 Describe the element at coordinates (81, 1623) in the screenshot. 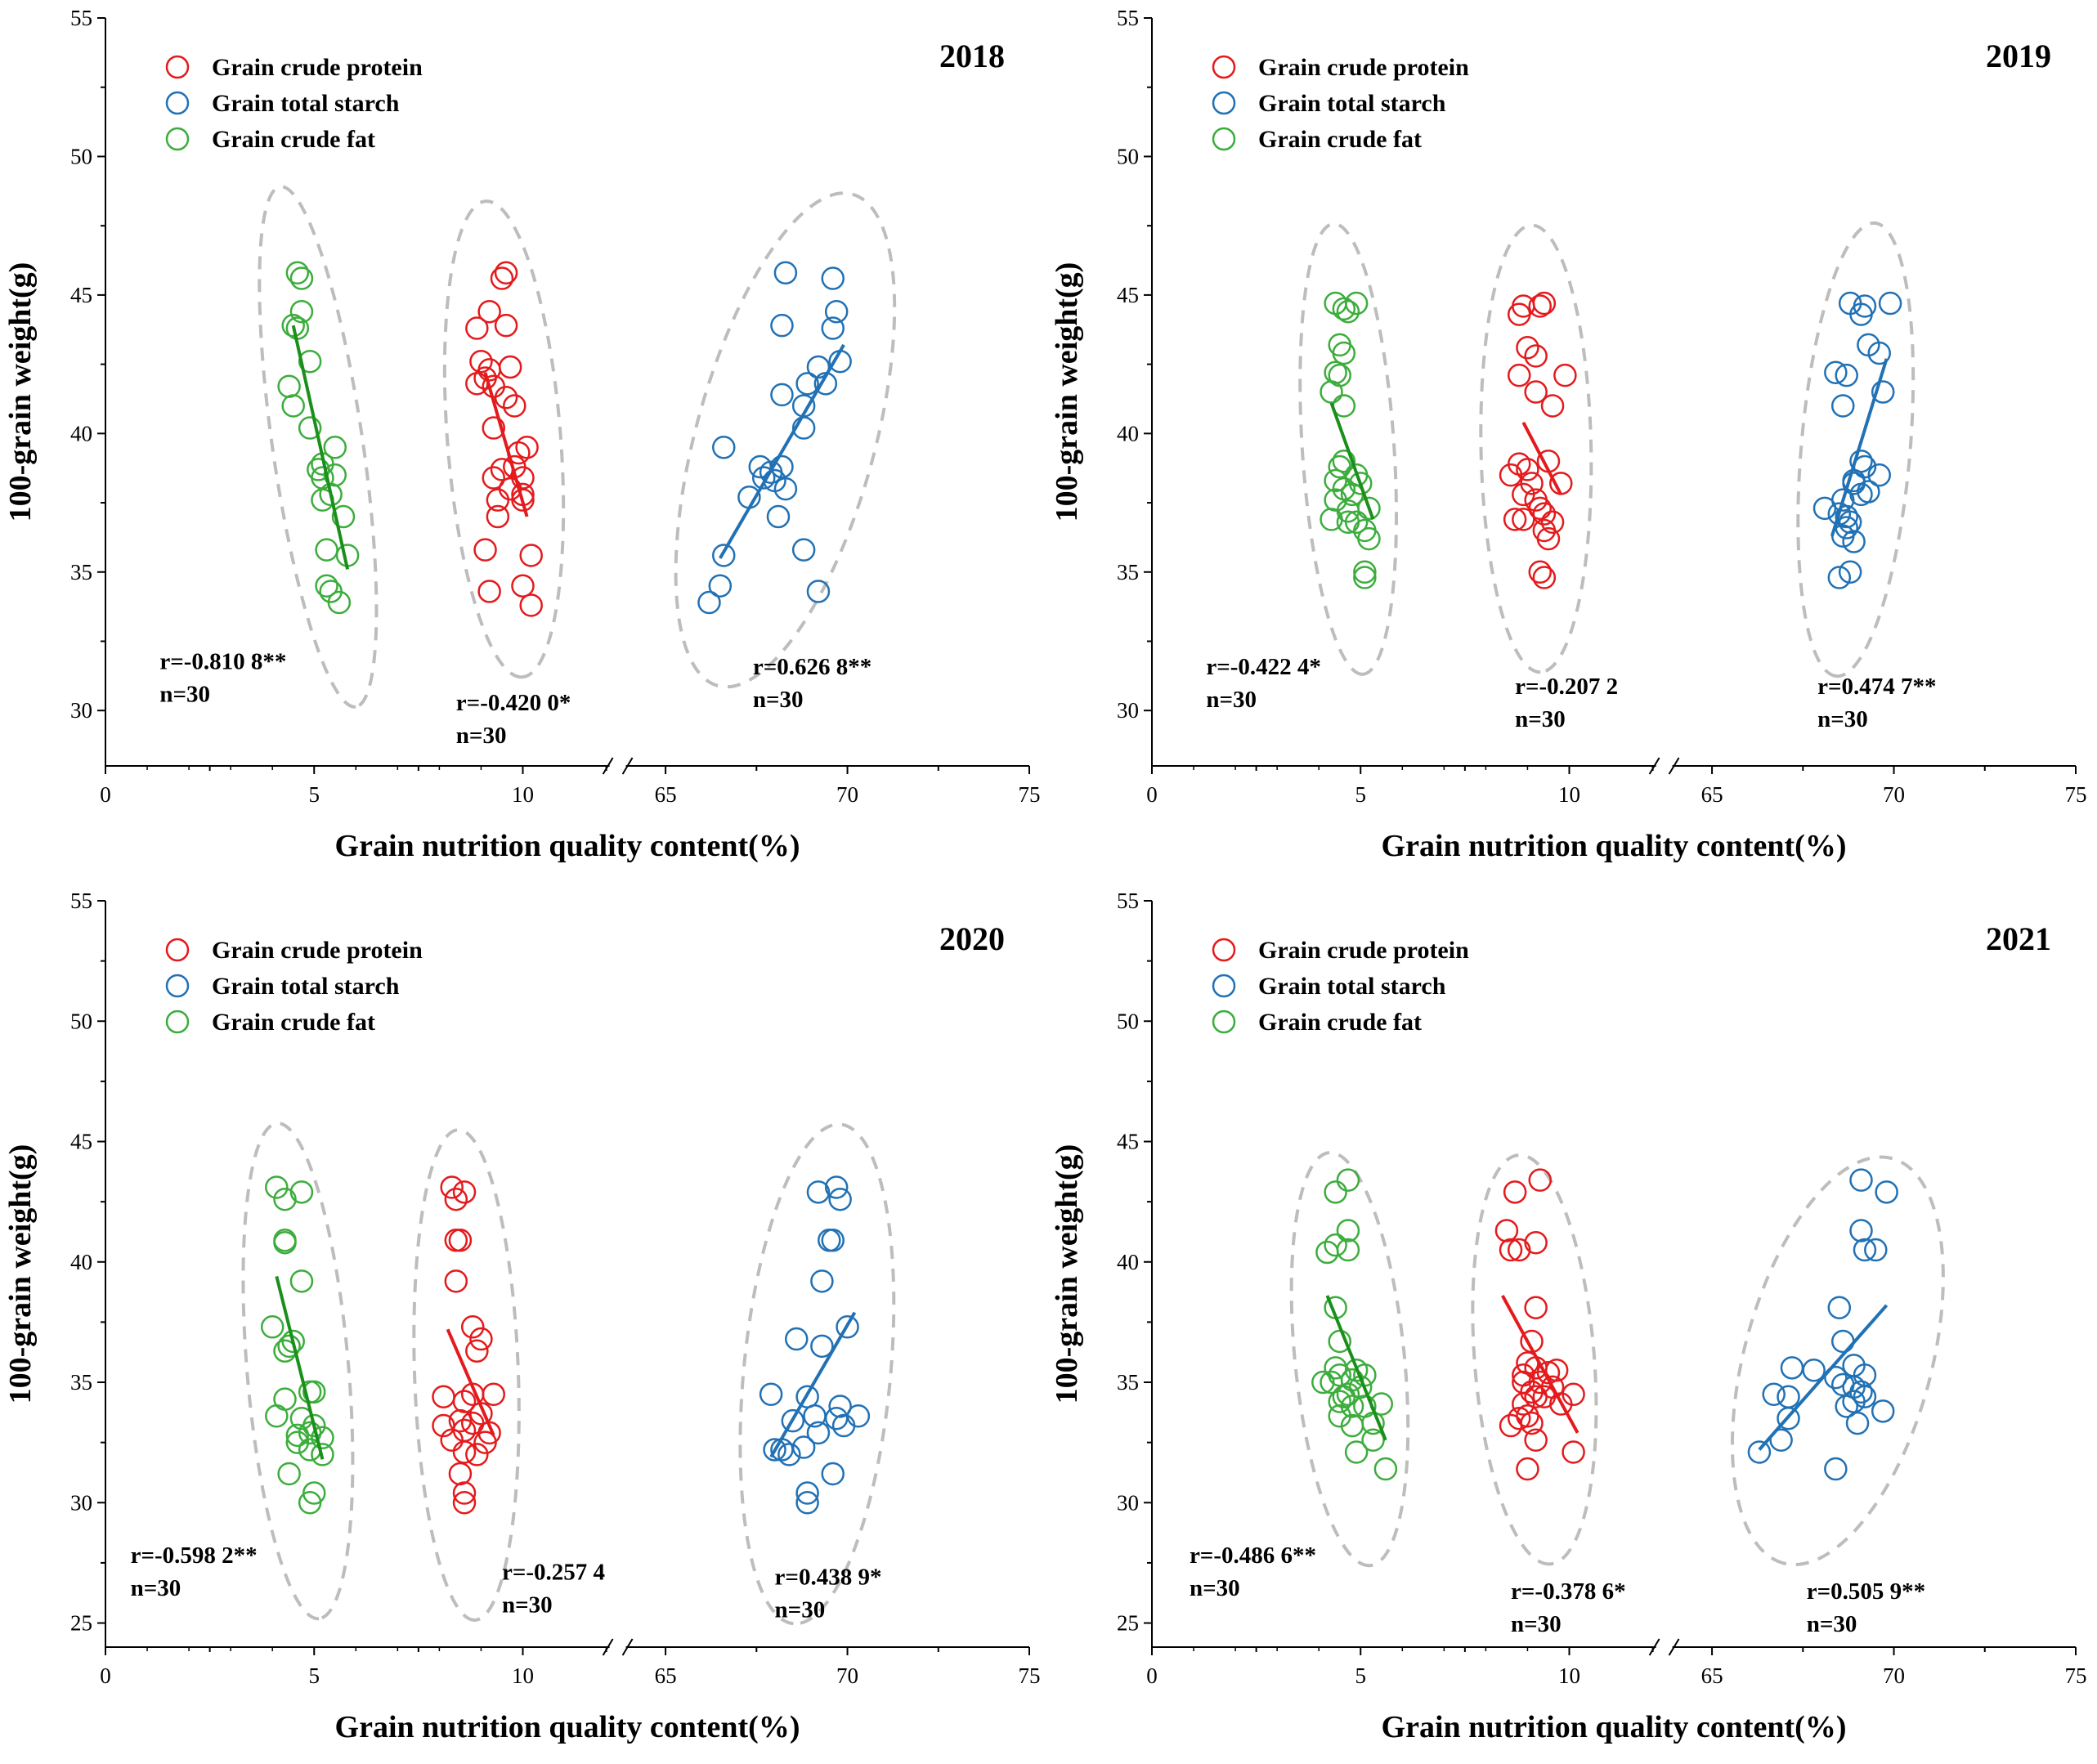

I see `y-tick-label: 25` at that location.